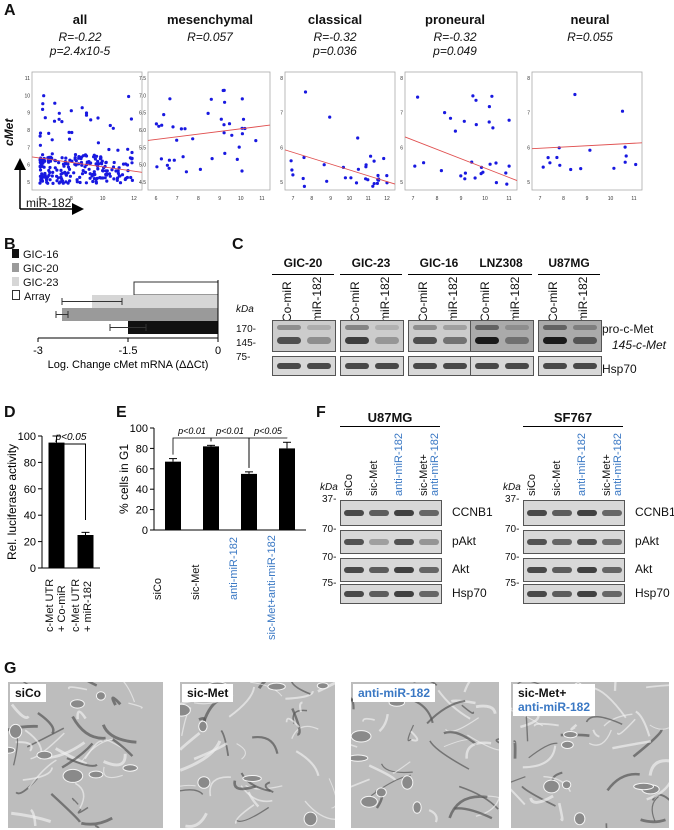  I want to click on micrograph-sico: siCo, so click(85, 755).